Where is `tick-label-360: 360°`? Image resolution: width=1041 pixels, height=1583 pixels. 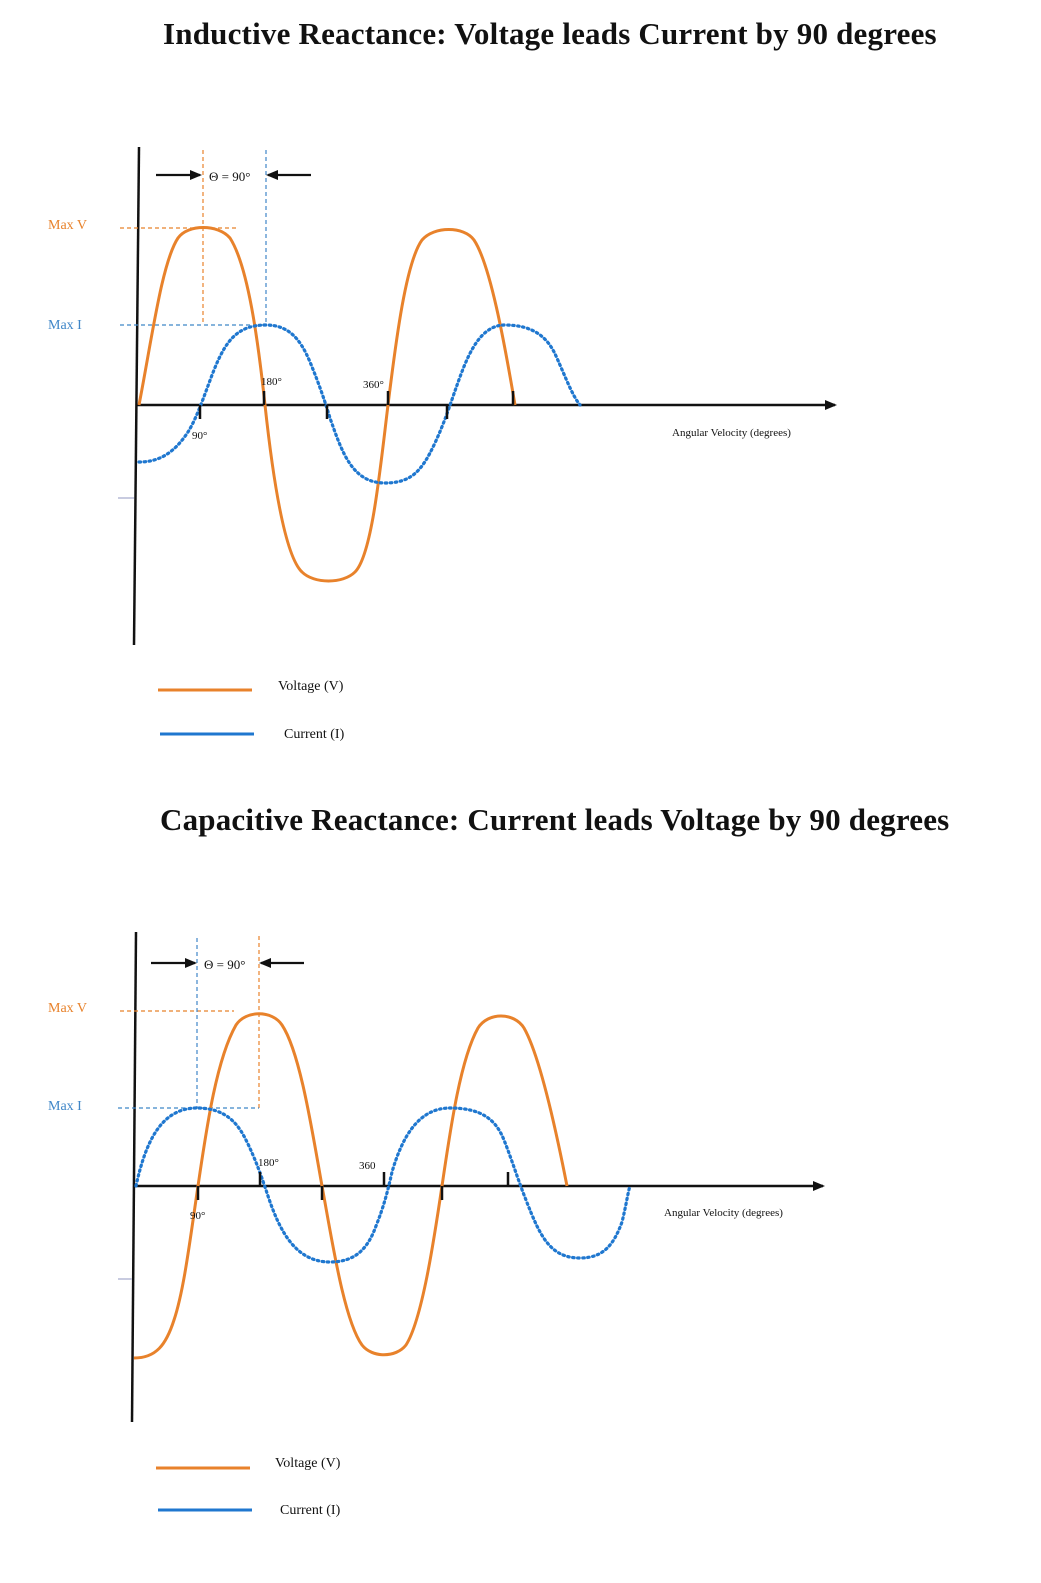
tick-label-360: 360° is located at coordinates (373, 385).